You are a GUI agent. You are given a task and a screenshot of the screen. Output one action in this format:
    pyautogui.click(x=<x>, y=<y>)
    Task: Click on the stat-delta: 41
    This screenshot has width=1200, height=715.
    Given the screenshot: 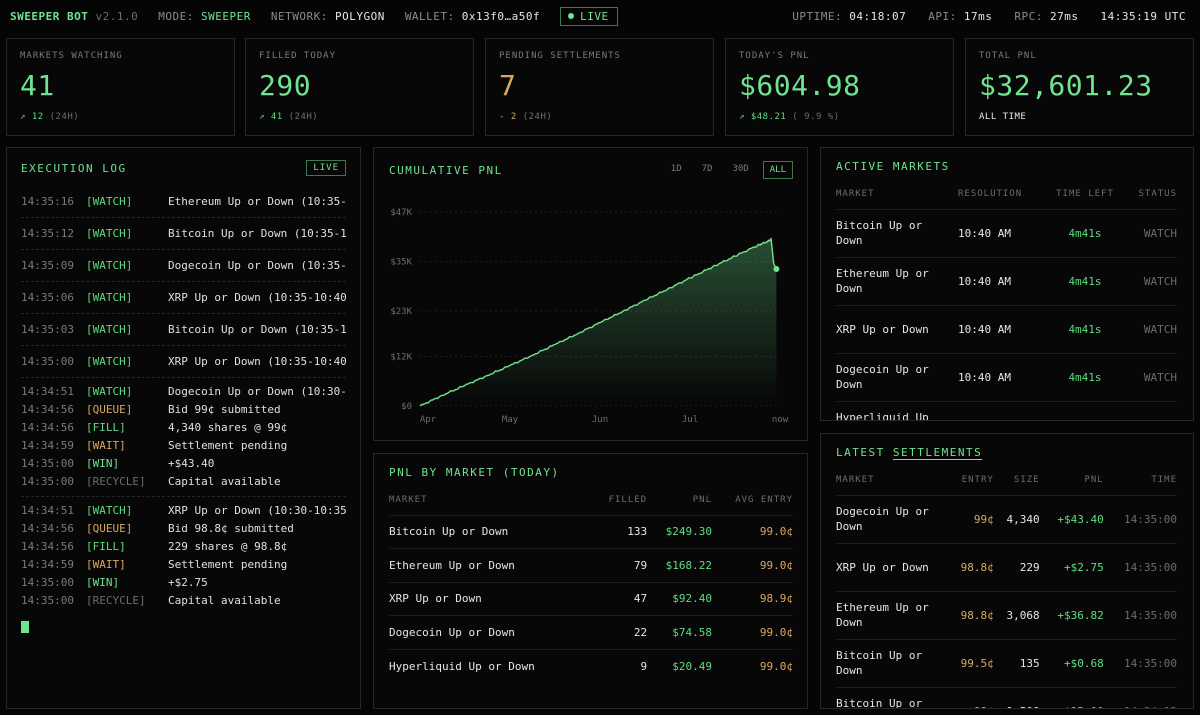 What is the action you would take?
    pyautogui.click(x=276, y=117)
    